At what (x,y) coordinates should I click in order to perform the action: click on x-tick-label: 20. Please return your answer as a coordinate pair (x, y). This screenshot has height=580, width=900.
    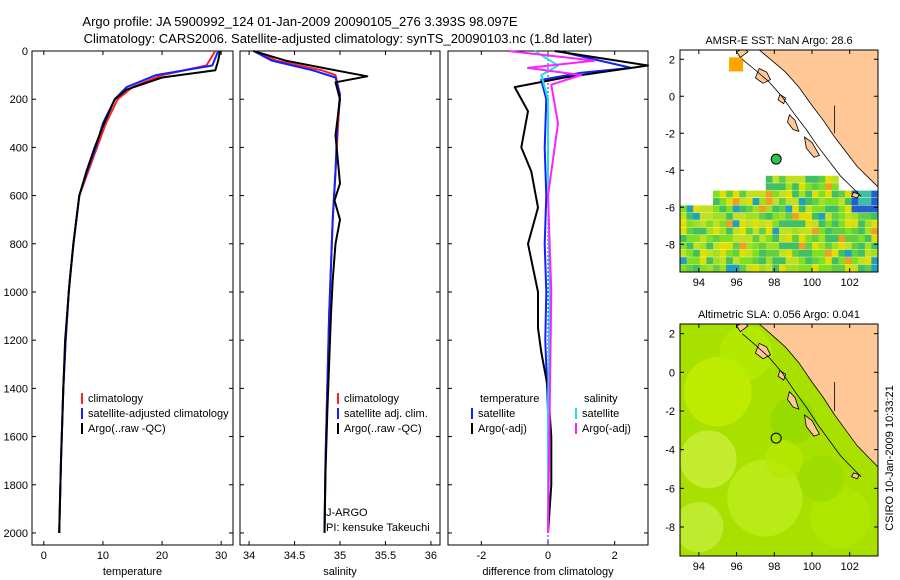
    Looking at the image, I should click on (162, 556).